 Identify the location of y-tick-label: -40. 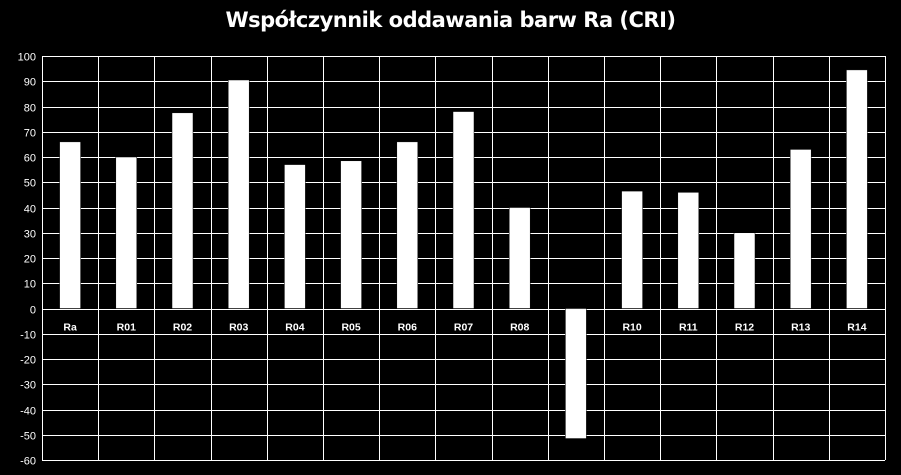
(28, 412).